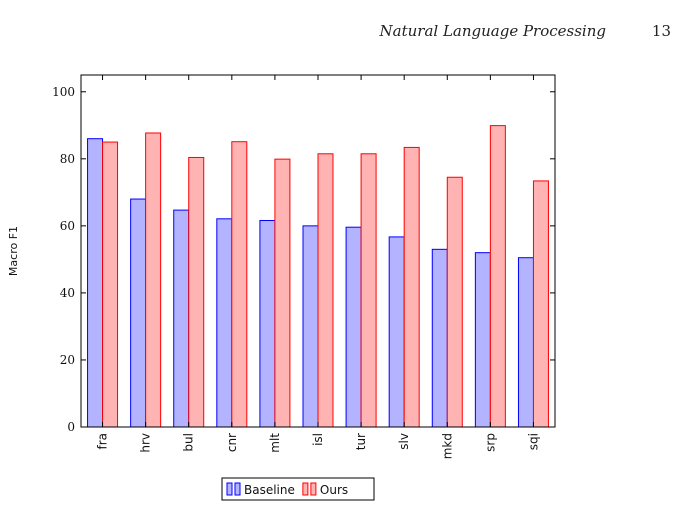 The width and height of the screenshot is (687, 512). I want to click on x-tick-label-sqi: sqi, so click(533, 441).